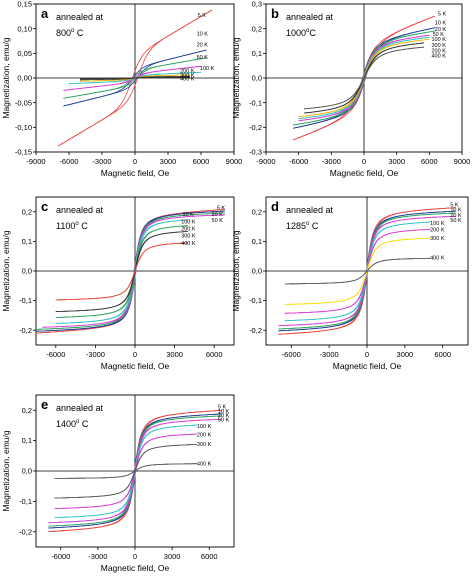  What do you see at coordinates (45, 13) in the screenshot?
I see `panel-letter: a` at bounding box center [45, 13].